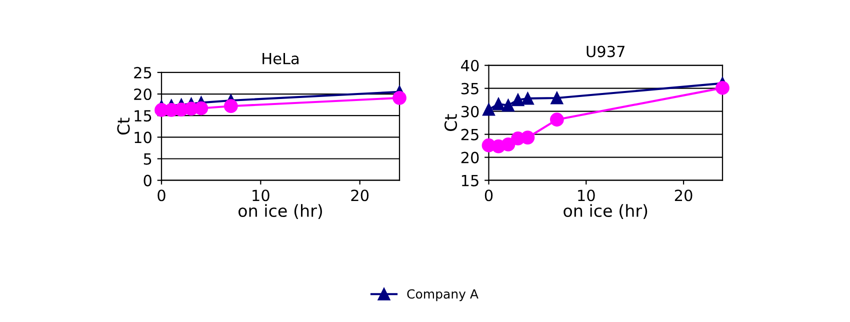  What do you see at coordinates (148, 180) in the screenshot?
I see `y-tick-label: 0` at bounding box center [148, 180].